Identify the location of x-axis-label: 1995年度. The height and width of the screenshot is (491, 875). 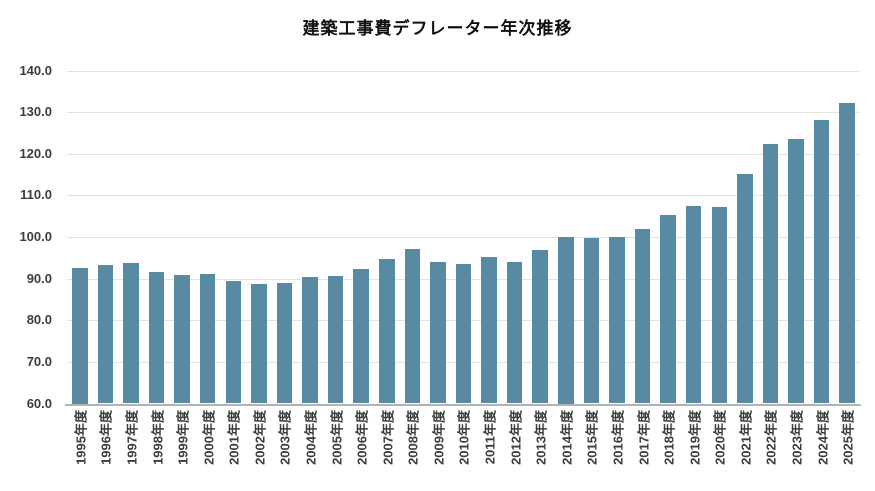
(81, 437).